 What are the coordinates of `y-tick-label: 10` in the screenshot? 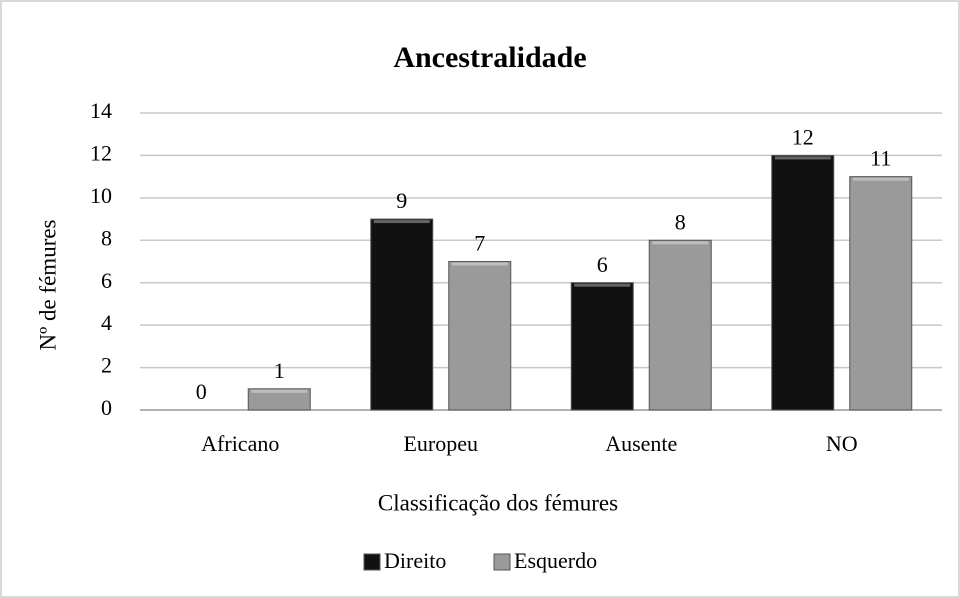 It's located at (101, 195).